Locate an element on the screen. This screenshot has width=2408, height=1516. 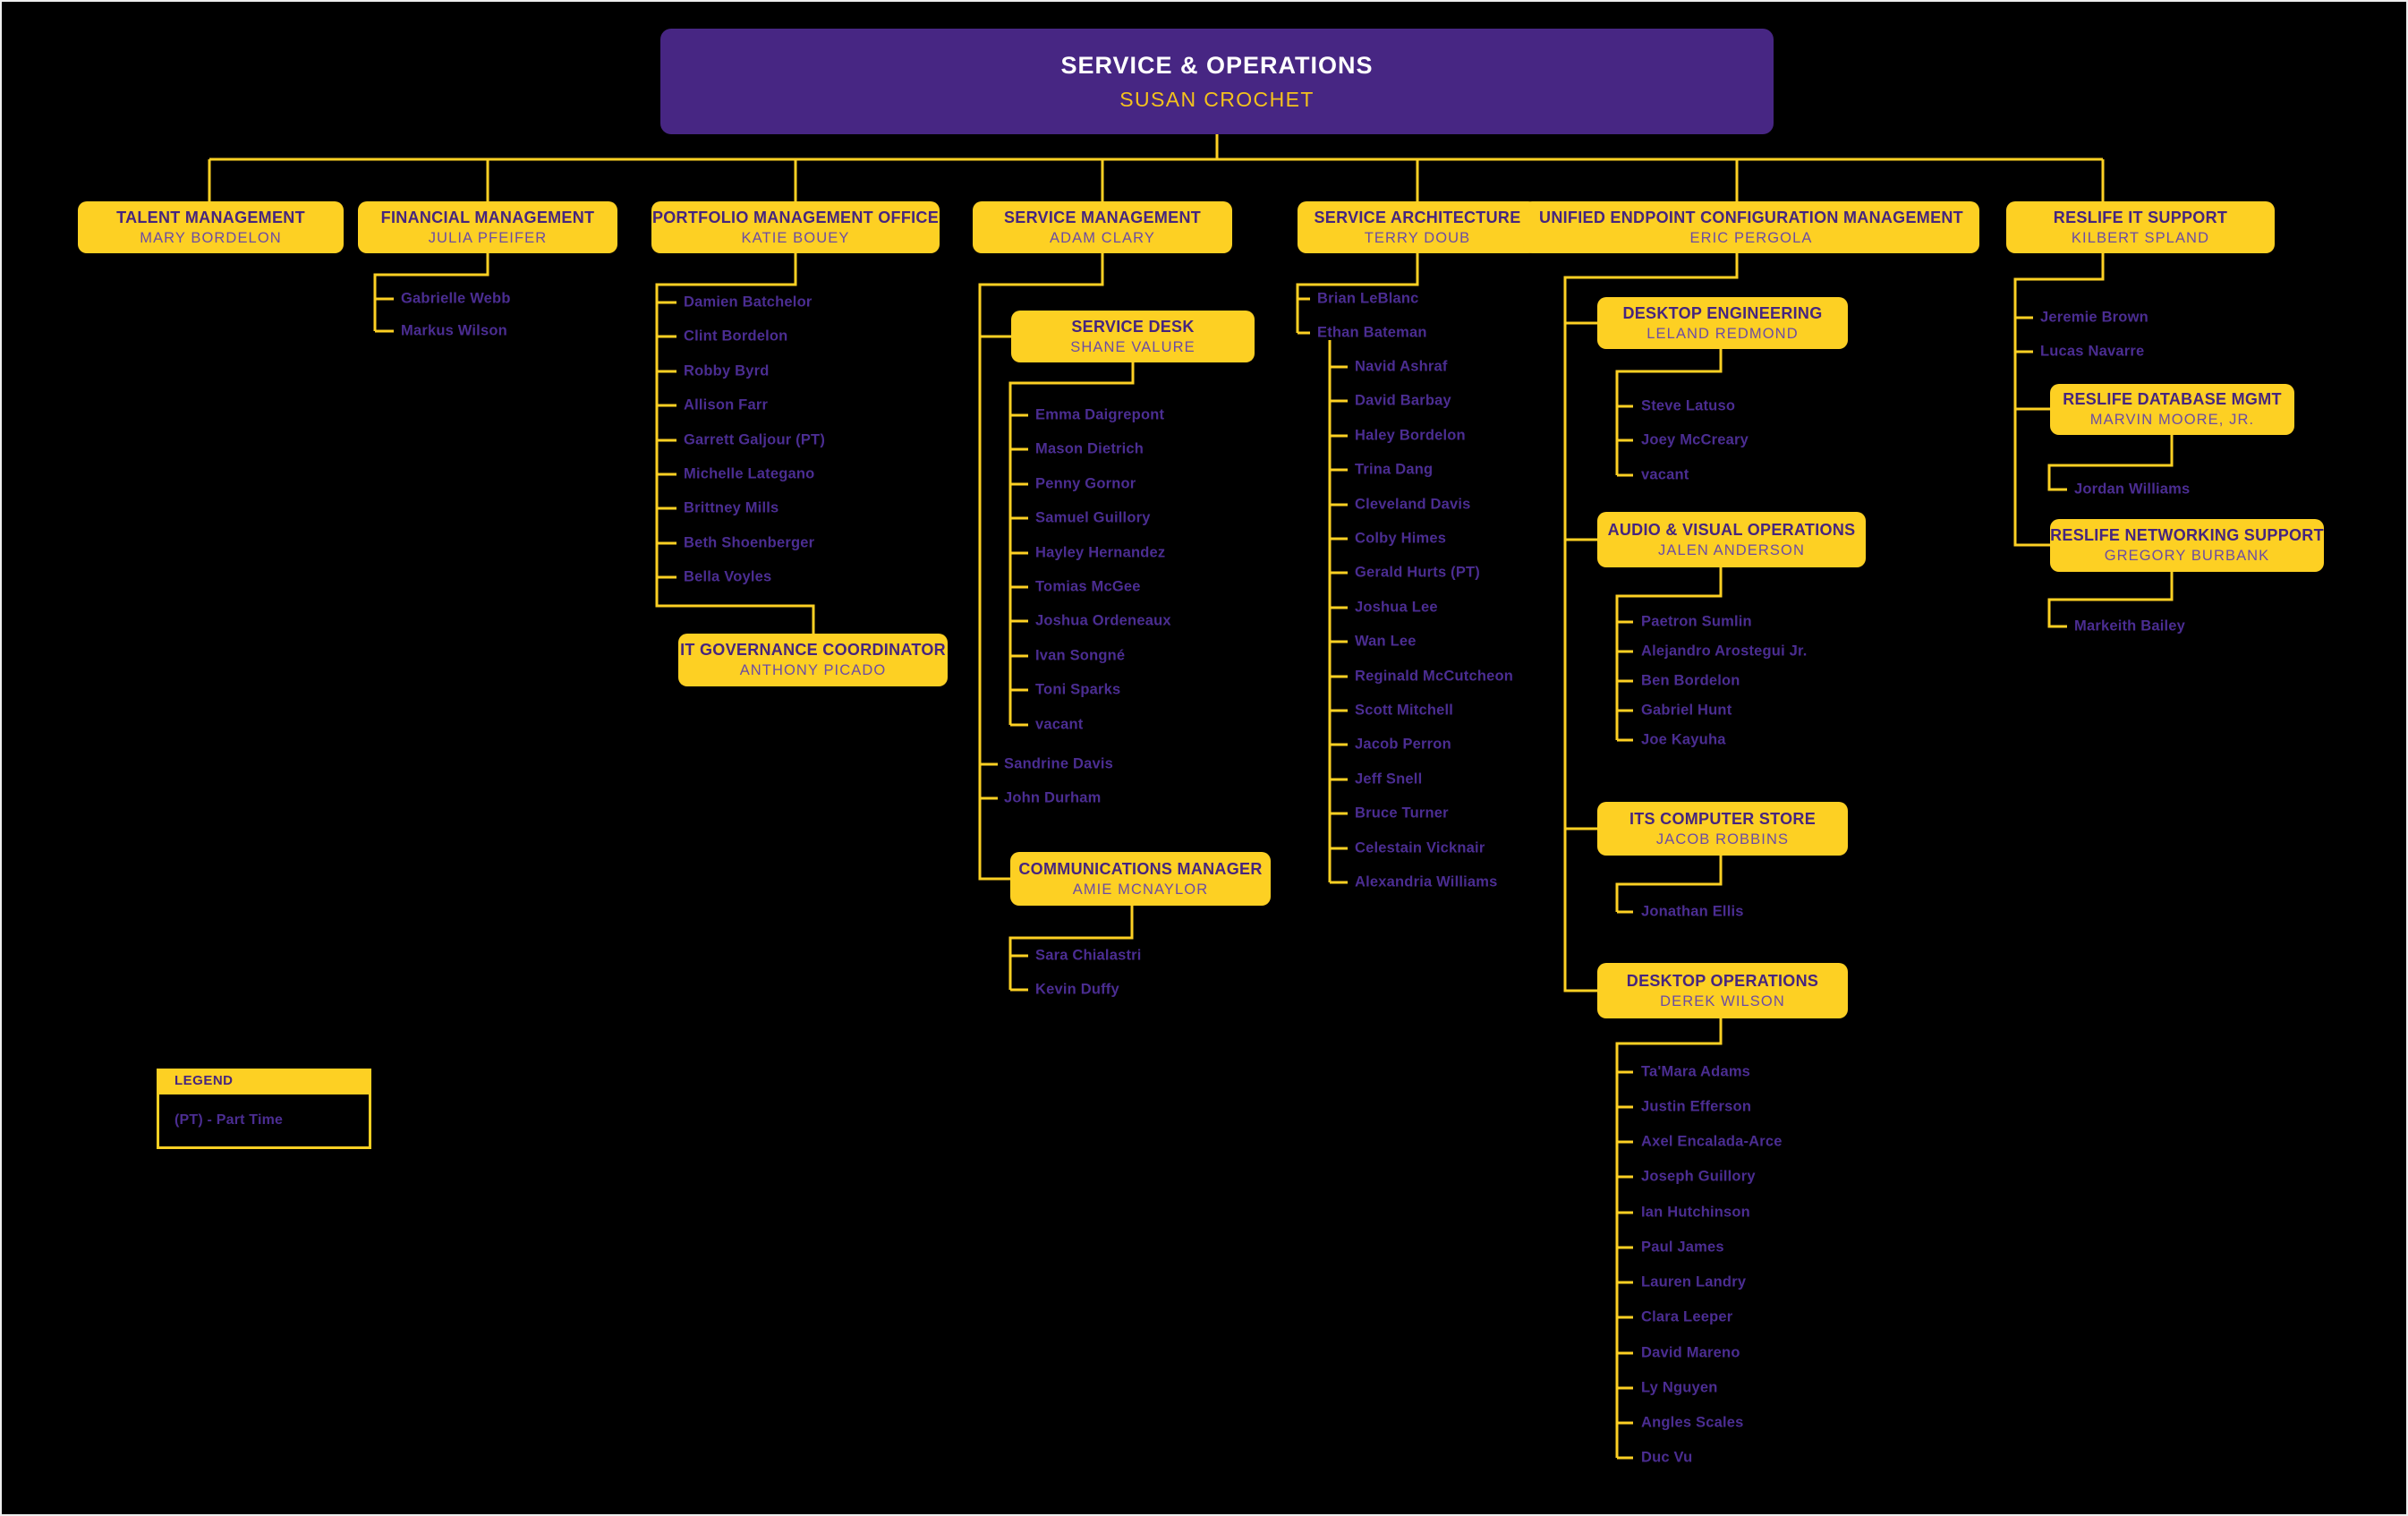
dept-lead: KILBERT SPLAND is located at coordinates (2140, 237).